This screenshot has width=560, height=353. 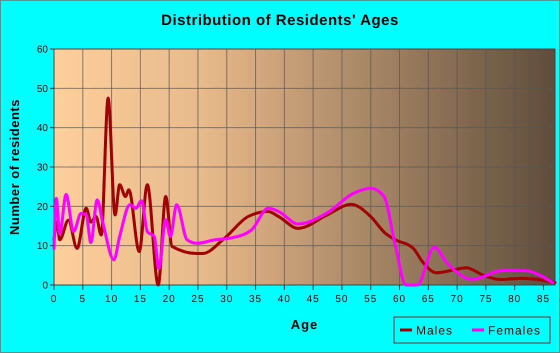 What do you see at coordinates (280, 20) in the screenshot?
I see `chart-title: Distribution of Residents' Ages` at bounding box center [280, 20].